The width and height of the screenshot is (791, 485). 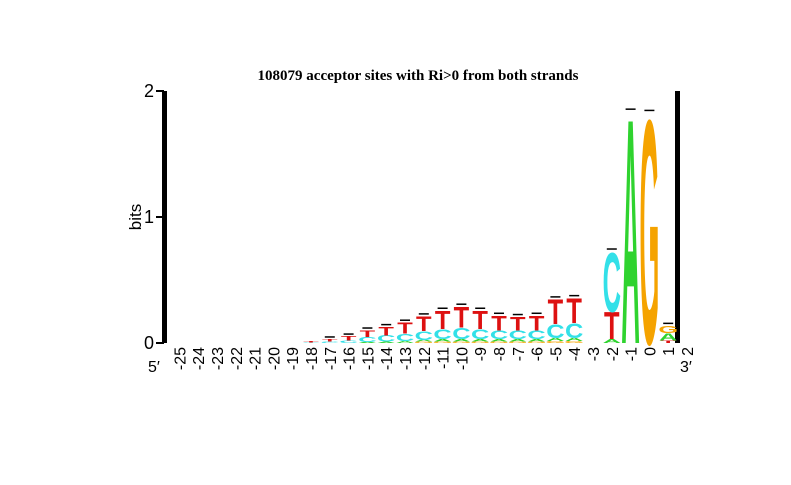 I want to click on x-tick-label: -24, so click(x=199, y=358).